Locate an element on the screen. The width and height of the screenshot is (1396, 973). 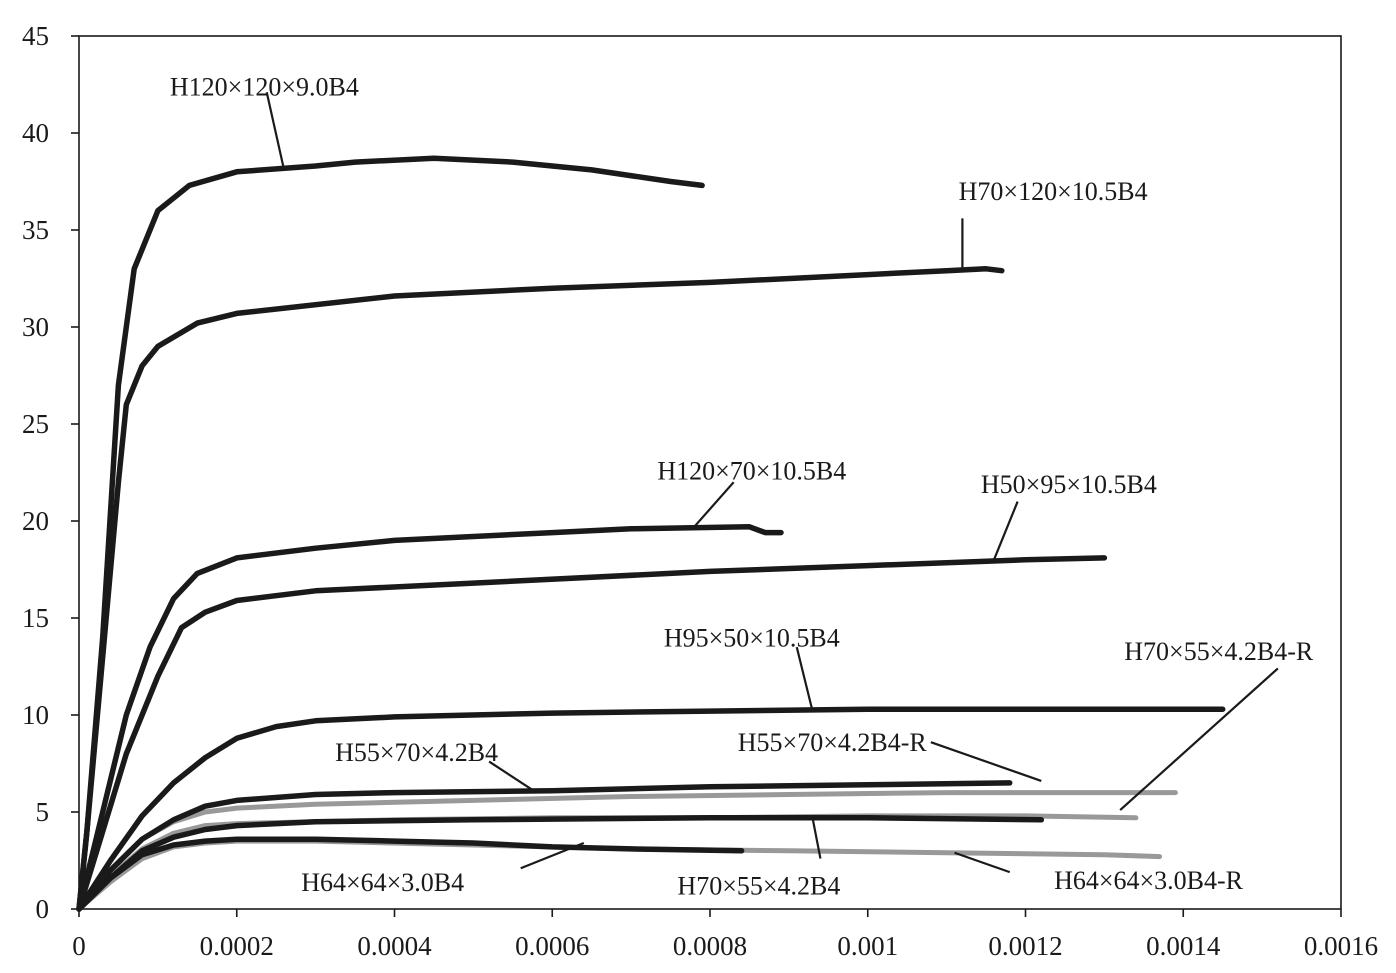
x-tick-label: 0.0014 is located at coordinates (1183, 946).